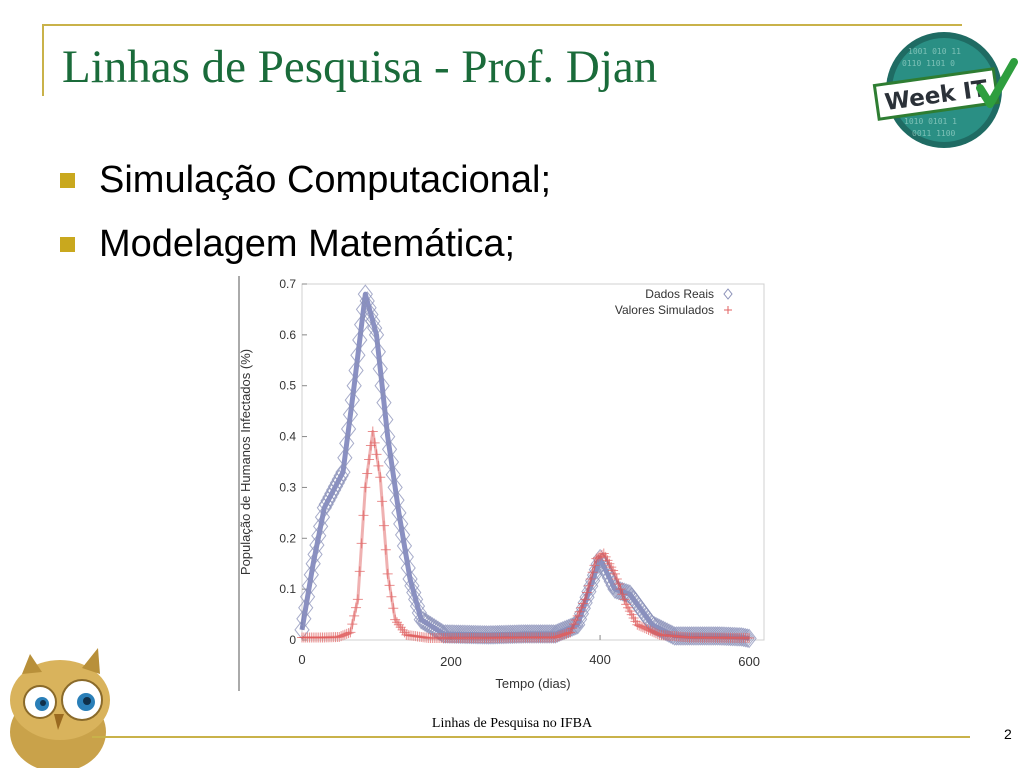 This screenshot has width=1024, height=768. I want to click on y-tick-label: 0.6, so click(287, 335).